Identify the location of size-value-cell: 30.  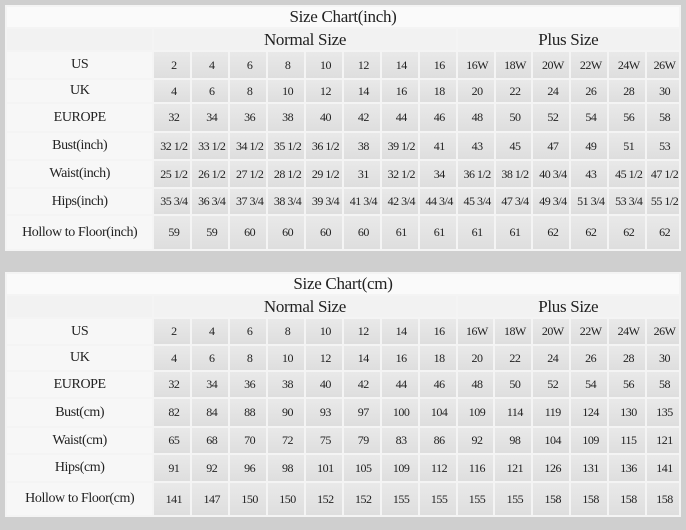
(663, 91).